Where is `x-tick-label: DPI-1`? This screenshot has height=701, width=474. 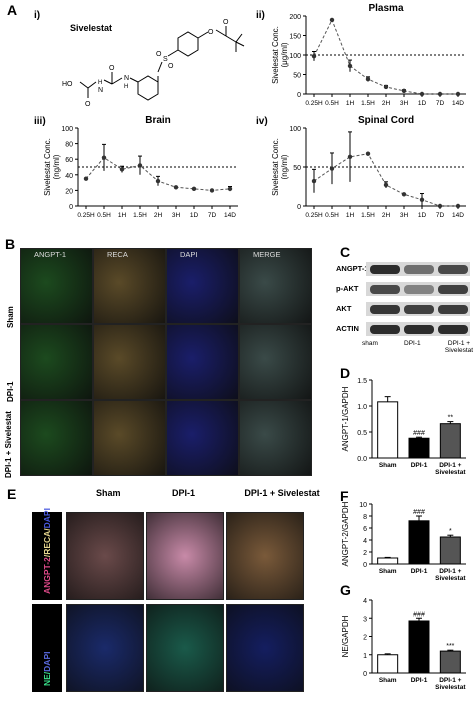 x-tick-label: DPI-1 is located at coordinates (419, 680).